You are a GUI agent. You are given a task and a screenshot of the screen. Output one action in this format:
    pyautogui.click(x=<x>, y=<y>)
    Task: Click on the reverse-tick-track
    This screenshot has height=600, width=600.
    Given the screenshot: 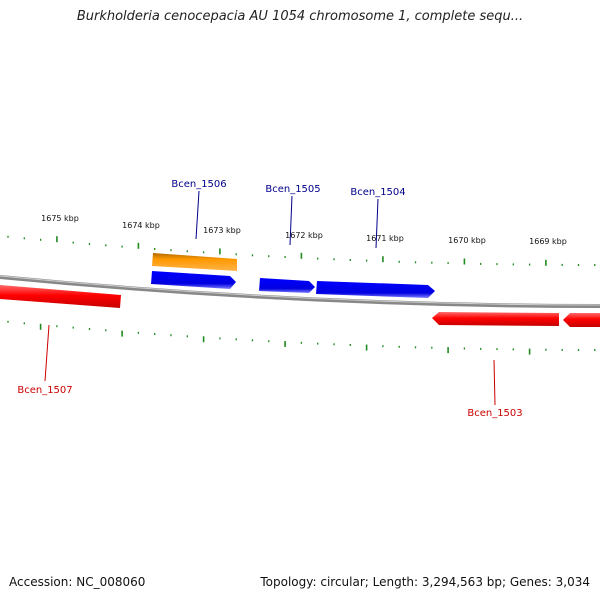 What is the action you would take?
    pyautogui.click(x=301, y=337)
    